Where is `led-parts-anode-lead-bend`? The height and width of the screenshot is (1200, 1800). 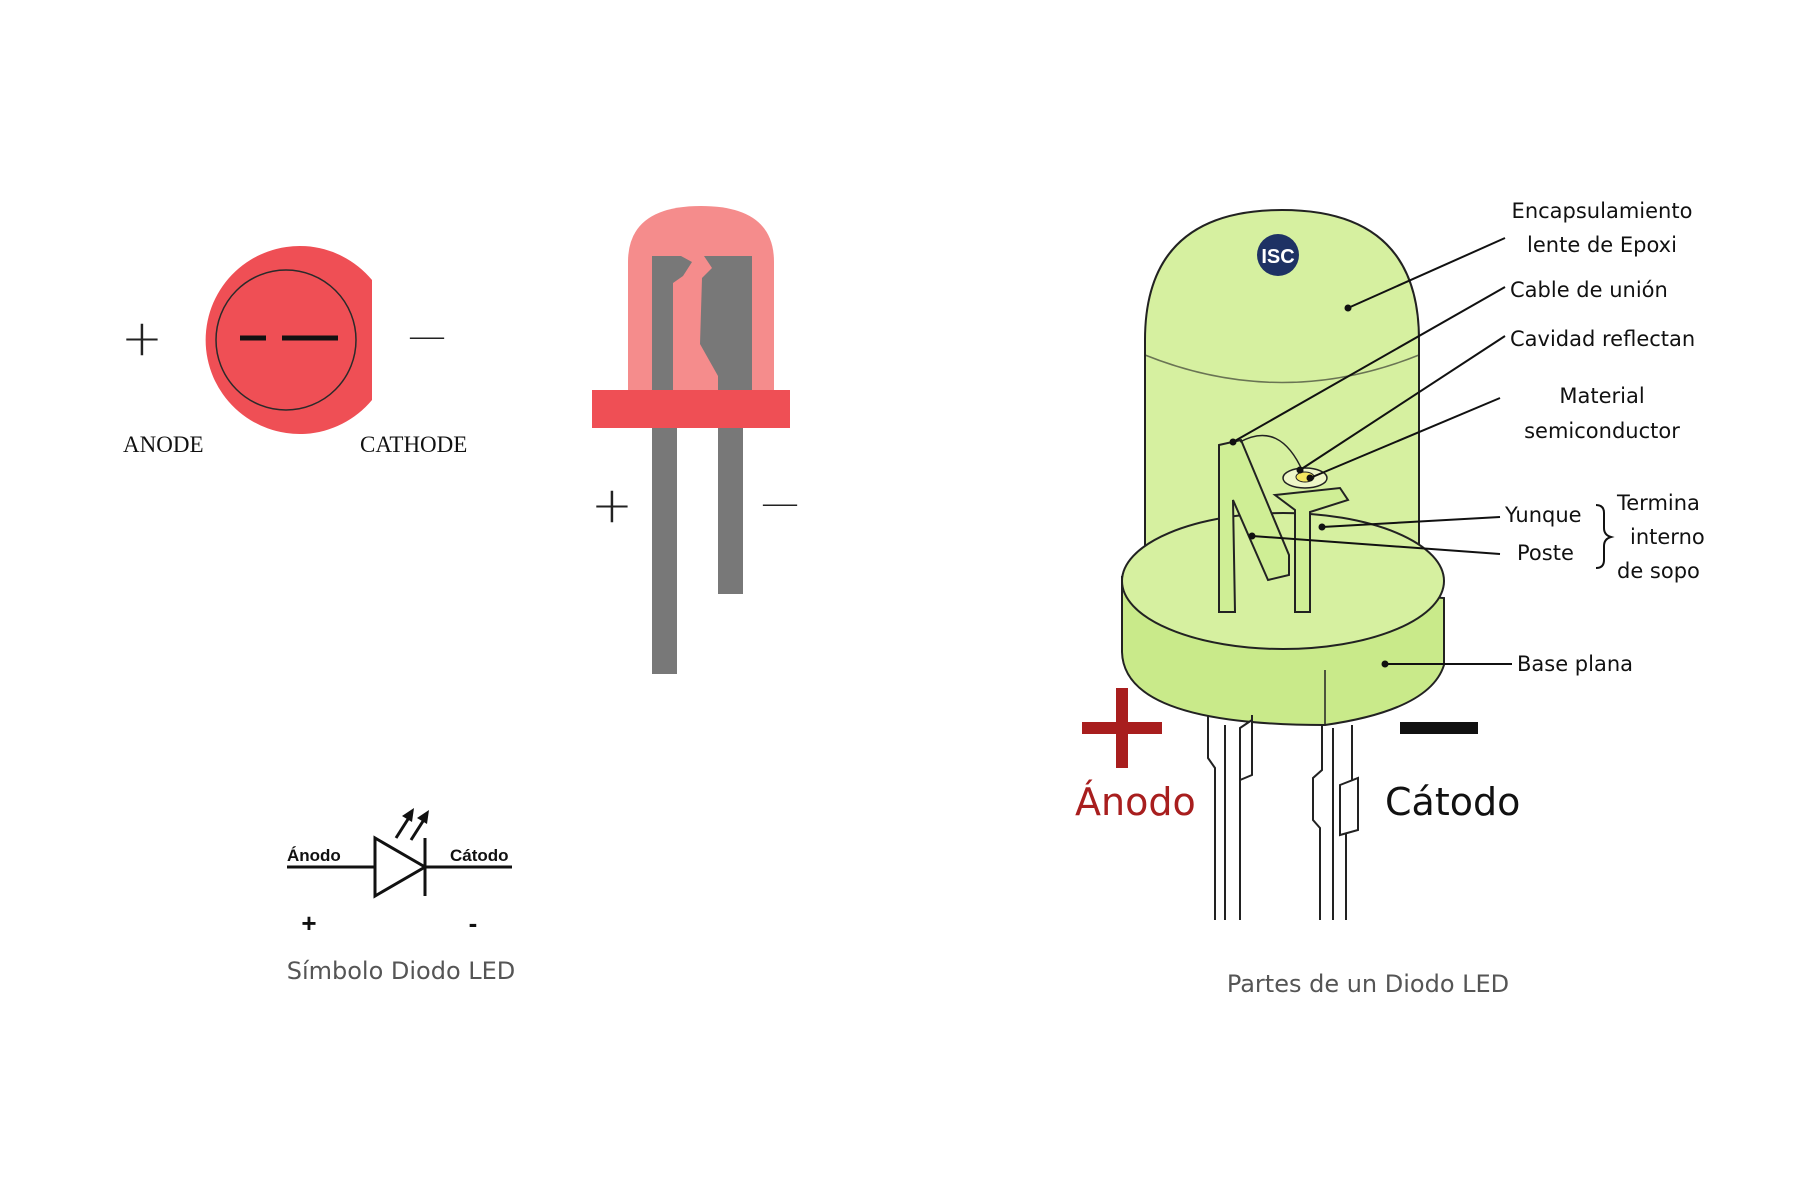
led-parts-anode-lead-bend is located at coordinates (1246, 750).